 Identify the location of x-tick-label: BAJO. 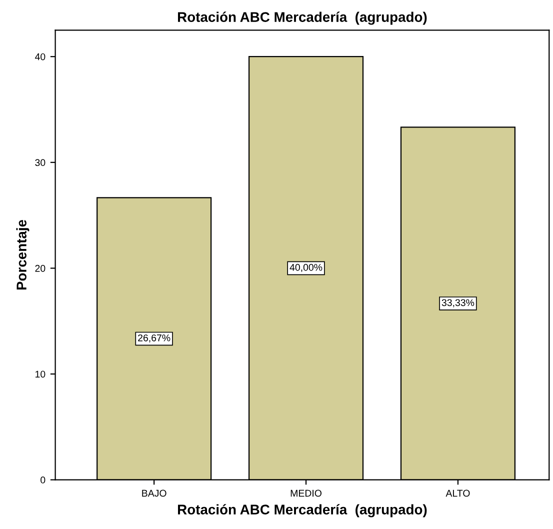
(154, 493).